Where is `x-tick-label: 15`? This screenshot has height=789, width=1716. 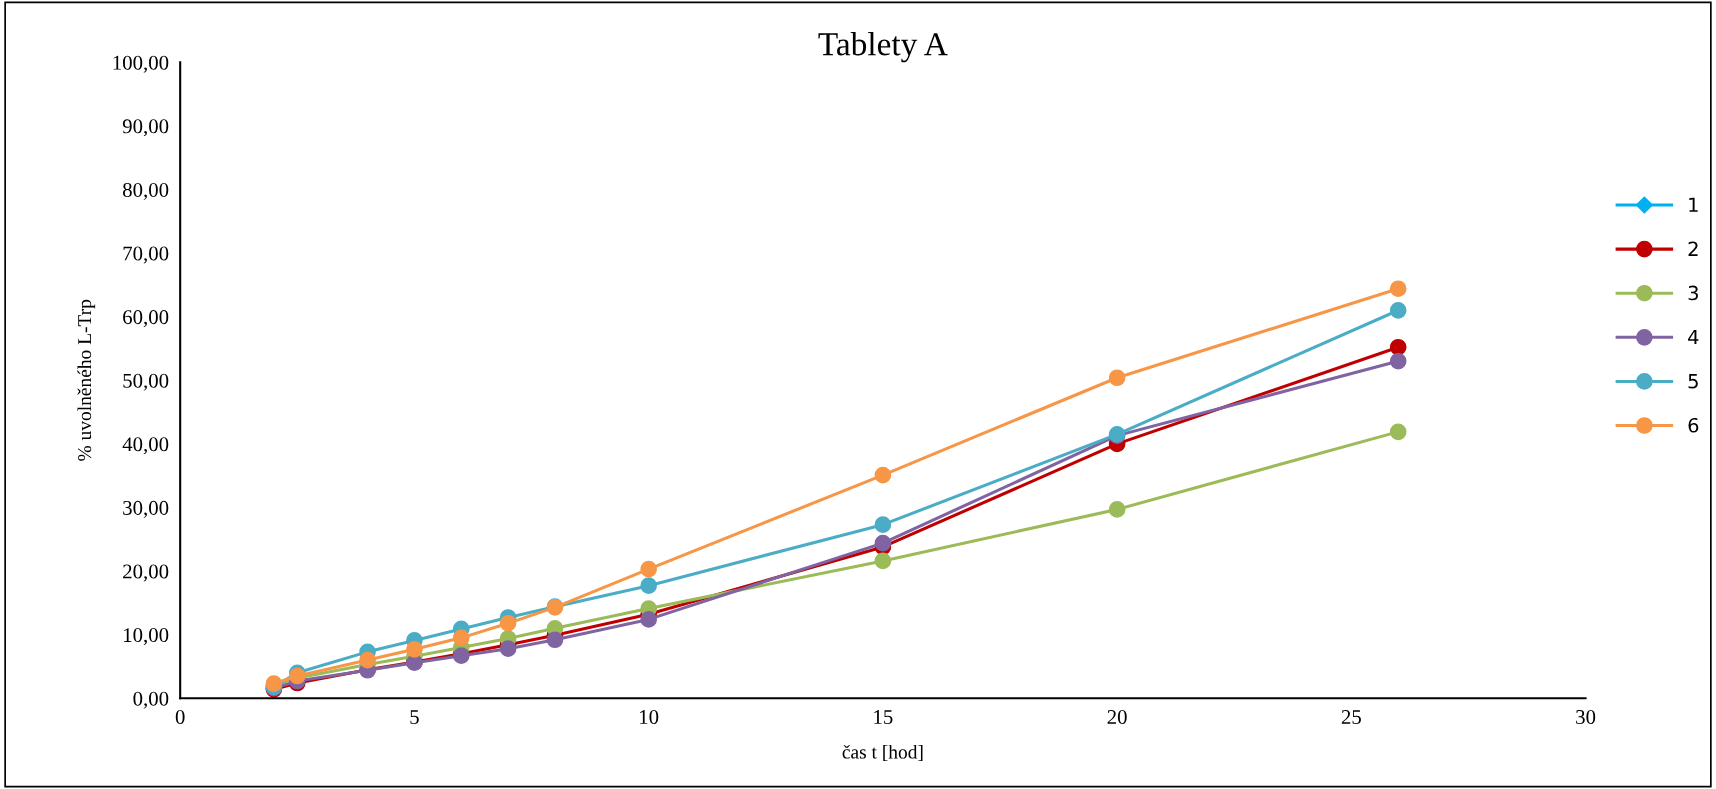
x-tick-label: 15 is located at coordinates (883, 717).